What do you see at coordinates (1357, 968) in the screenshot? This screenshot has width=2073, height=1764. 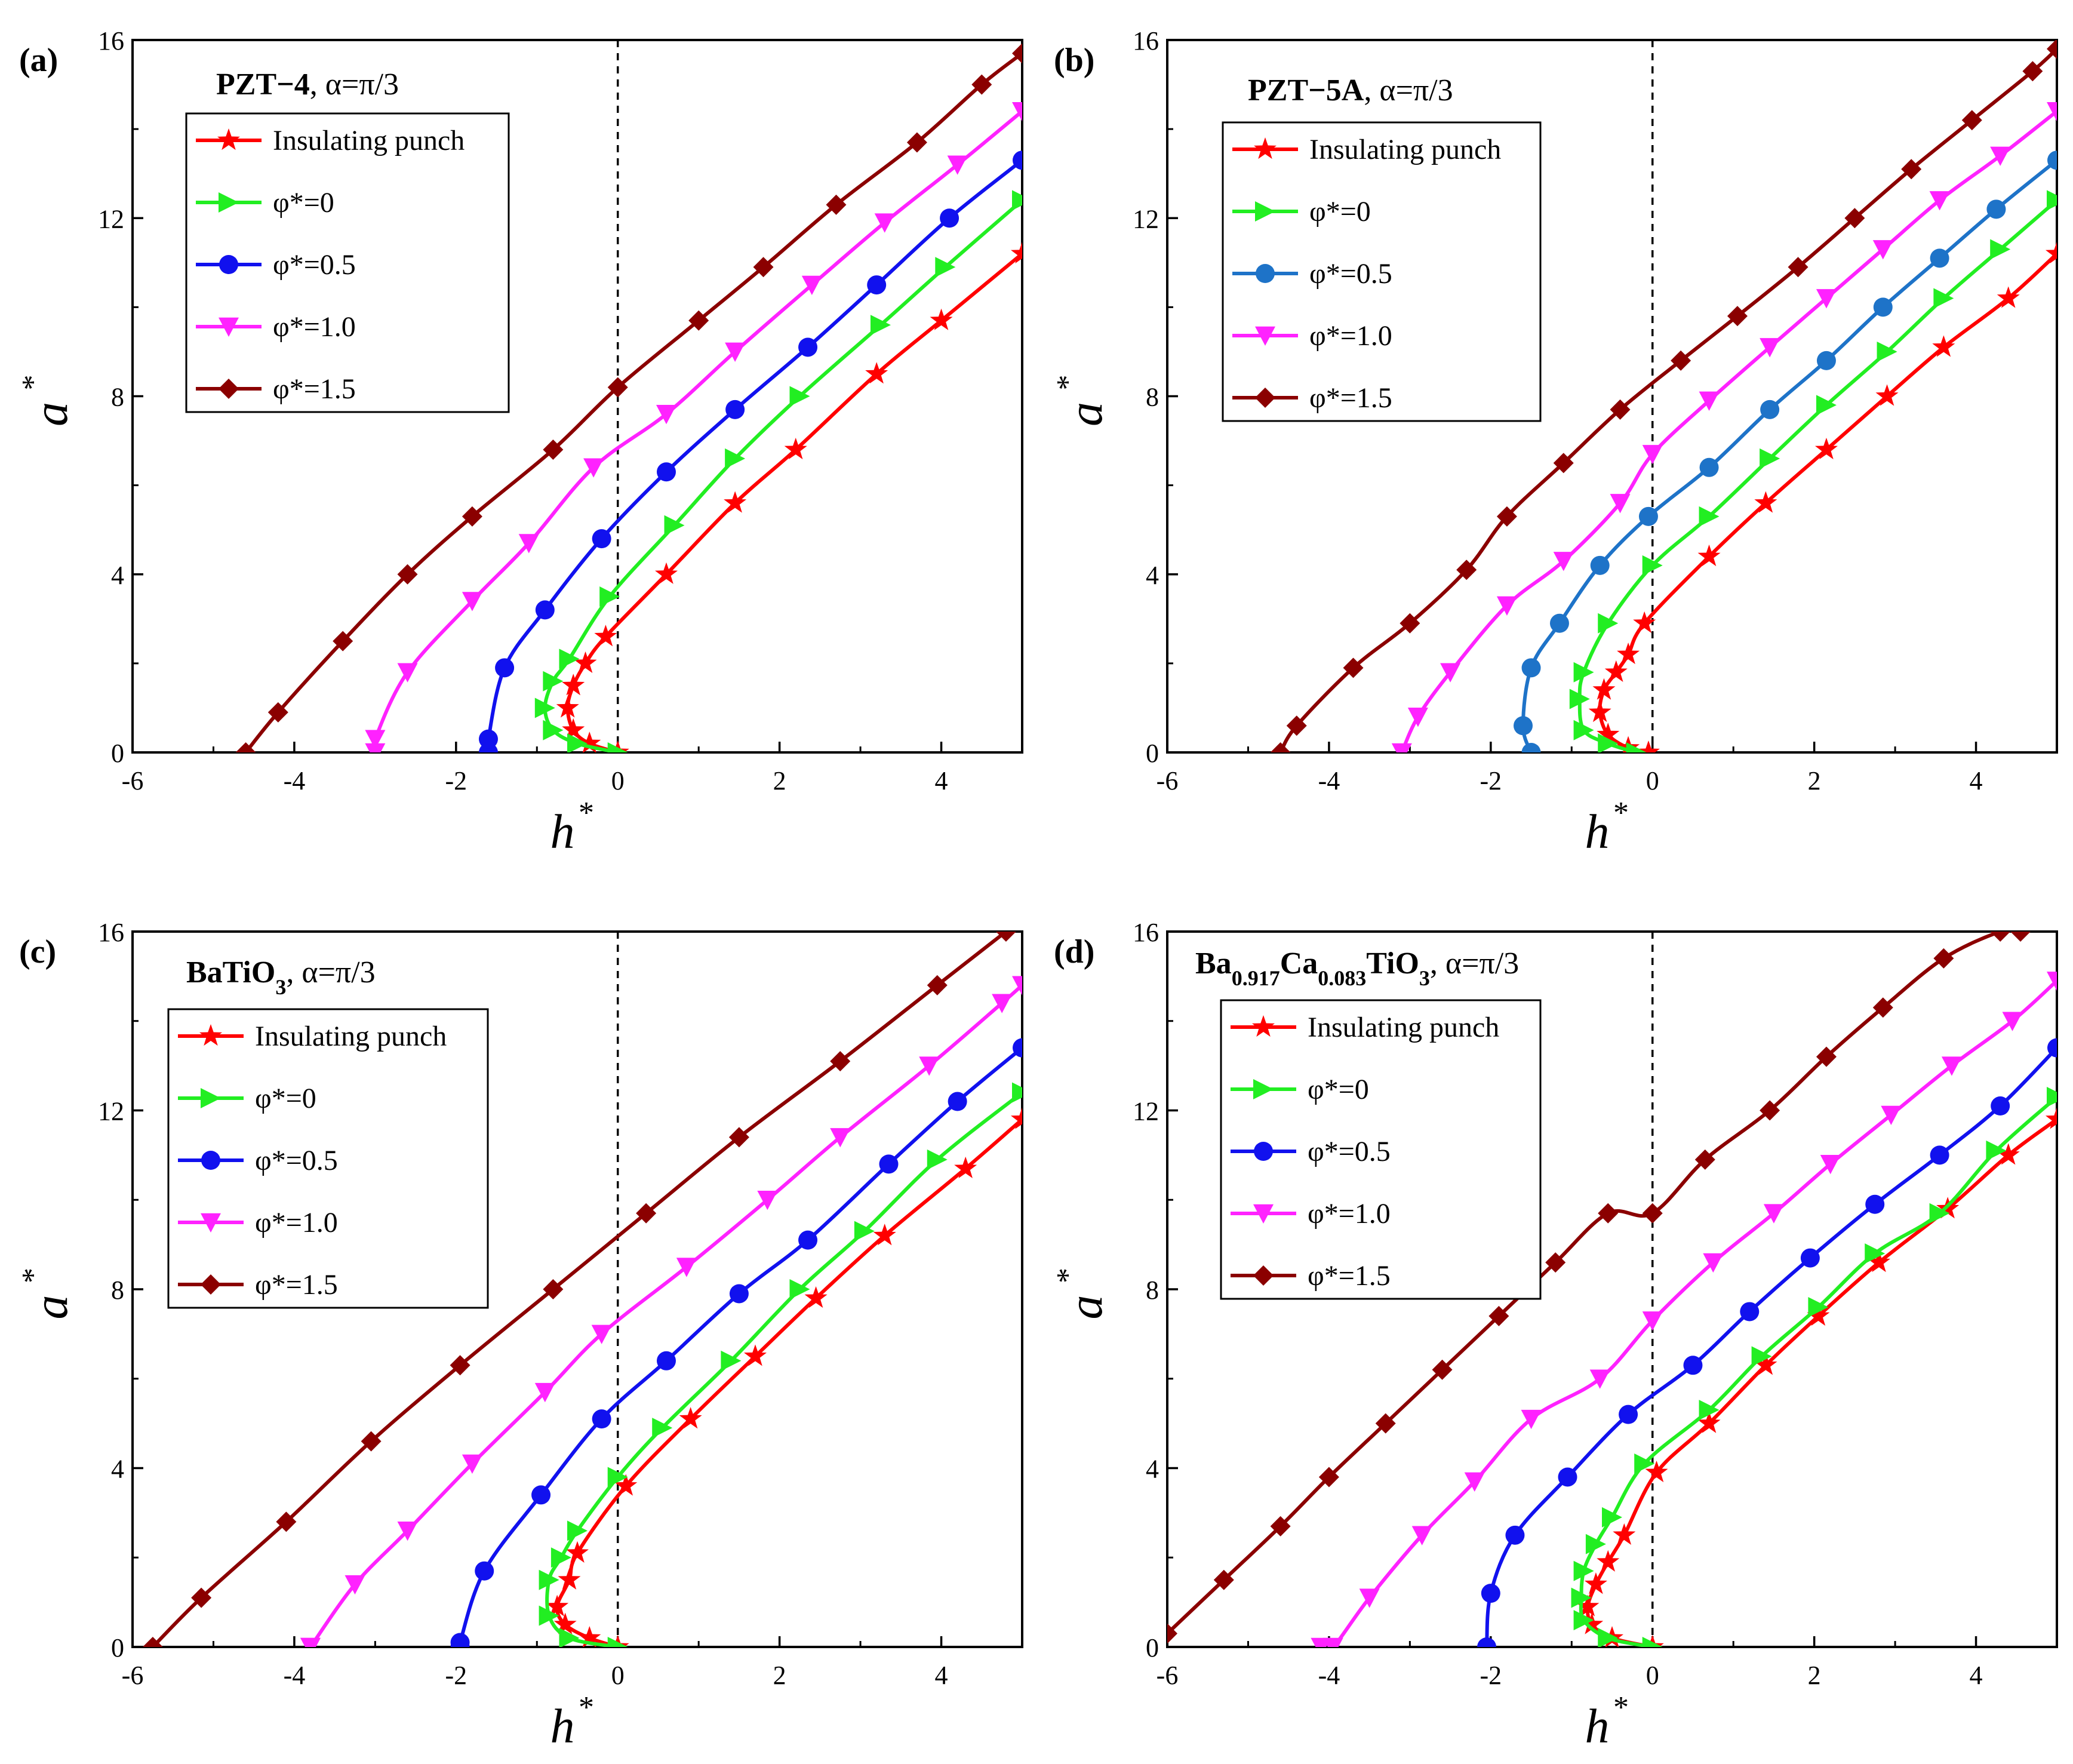 I see `material-title: Ba0.917Ca0.083TiO3, α=π/3` at bounding box center [1357, 968].